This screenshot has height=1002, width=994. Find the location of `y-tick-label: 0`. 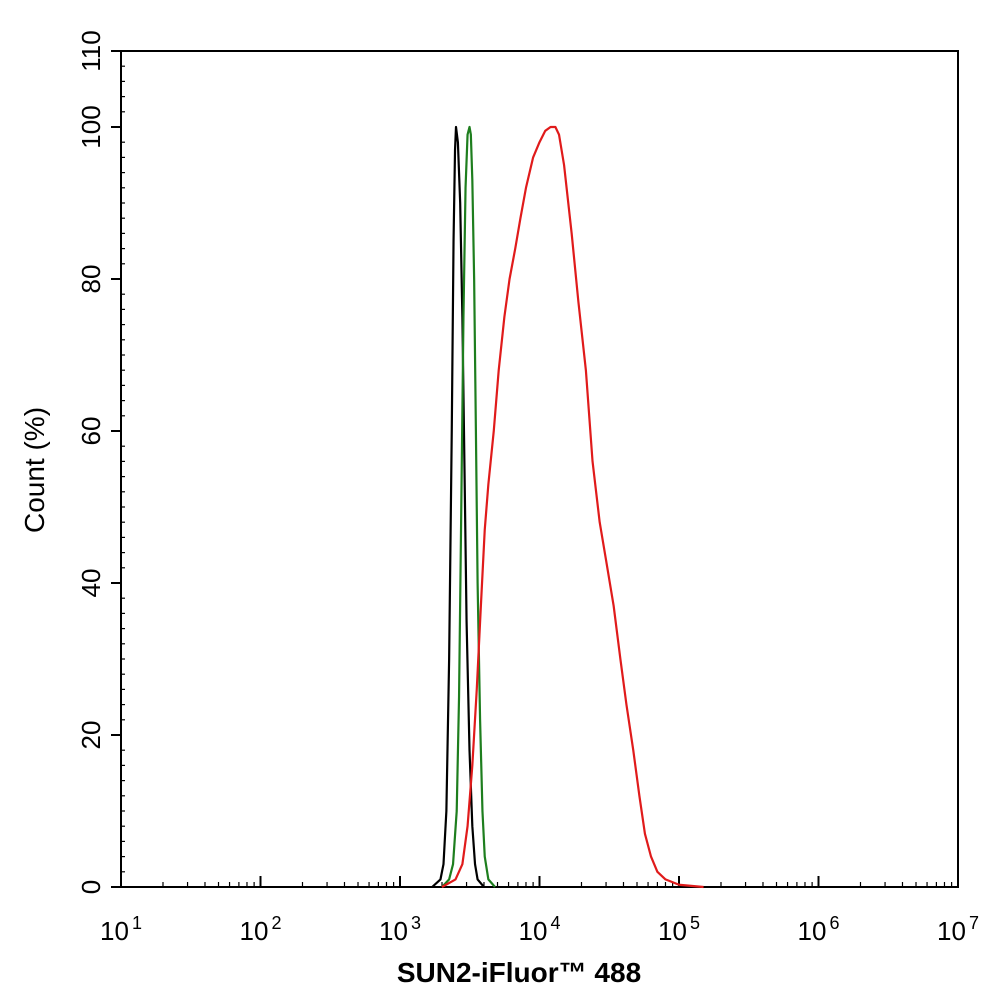

y-tick-label: 0 is located at coordinates (91, 887).